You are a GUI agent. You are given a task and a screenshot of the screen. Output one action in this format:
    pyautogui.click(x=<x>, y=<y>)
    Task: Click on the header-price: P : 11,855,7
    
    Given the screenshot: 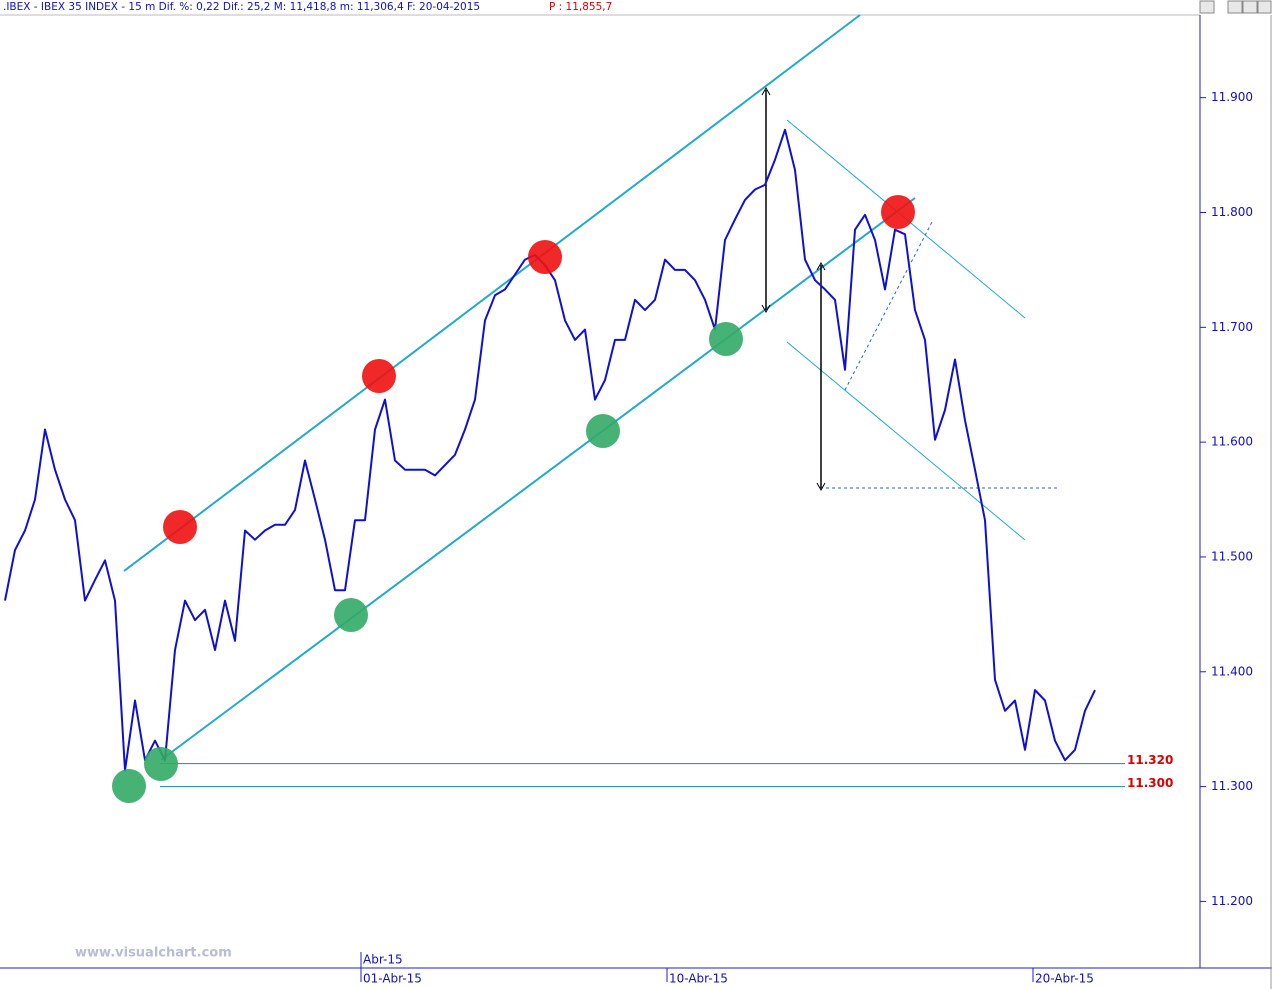 What is the action you would take?
    pyautogui.click(x=580, y=7)
    